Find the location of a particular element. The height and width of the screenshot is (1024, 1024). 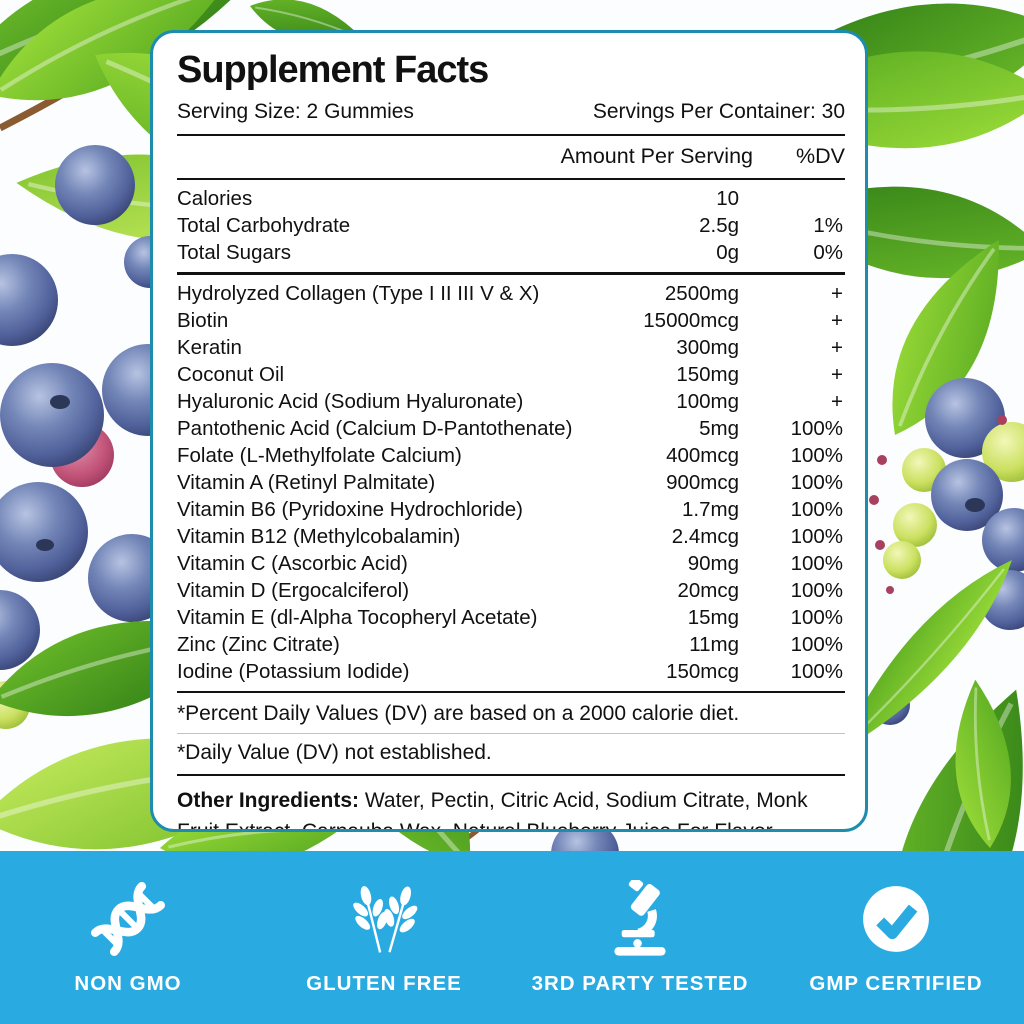

ingredient-name: Coconut Oil is located at coordinates (231, 374).